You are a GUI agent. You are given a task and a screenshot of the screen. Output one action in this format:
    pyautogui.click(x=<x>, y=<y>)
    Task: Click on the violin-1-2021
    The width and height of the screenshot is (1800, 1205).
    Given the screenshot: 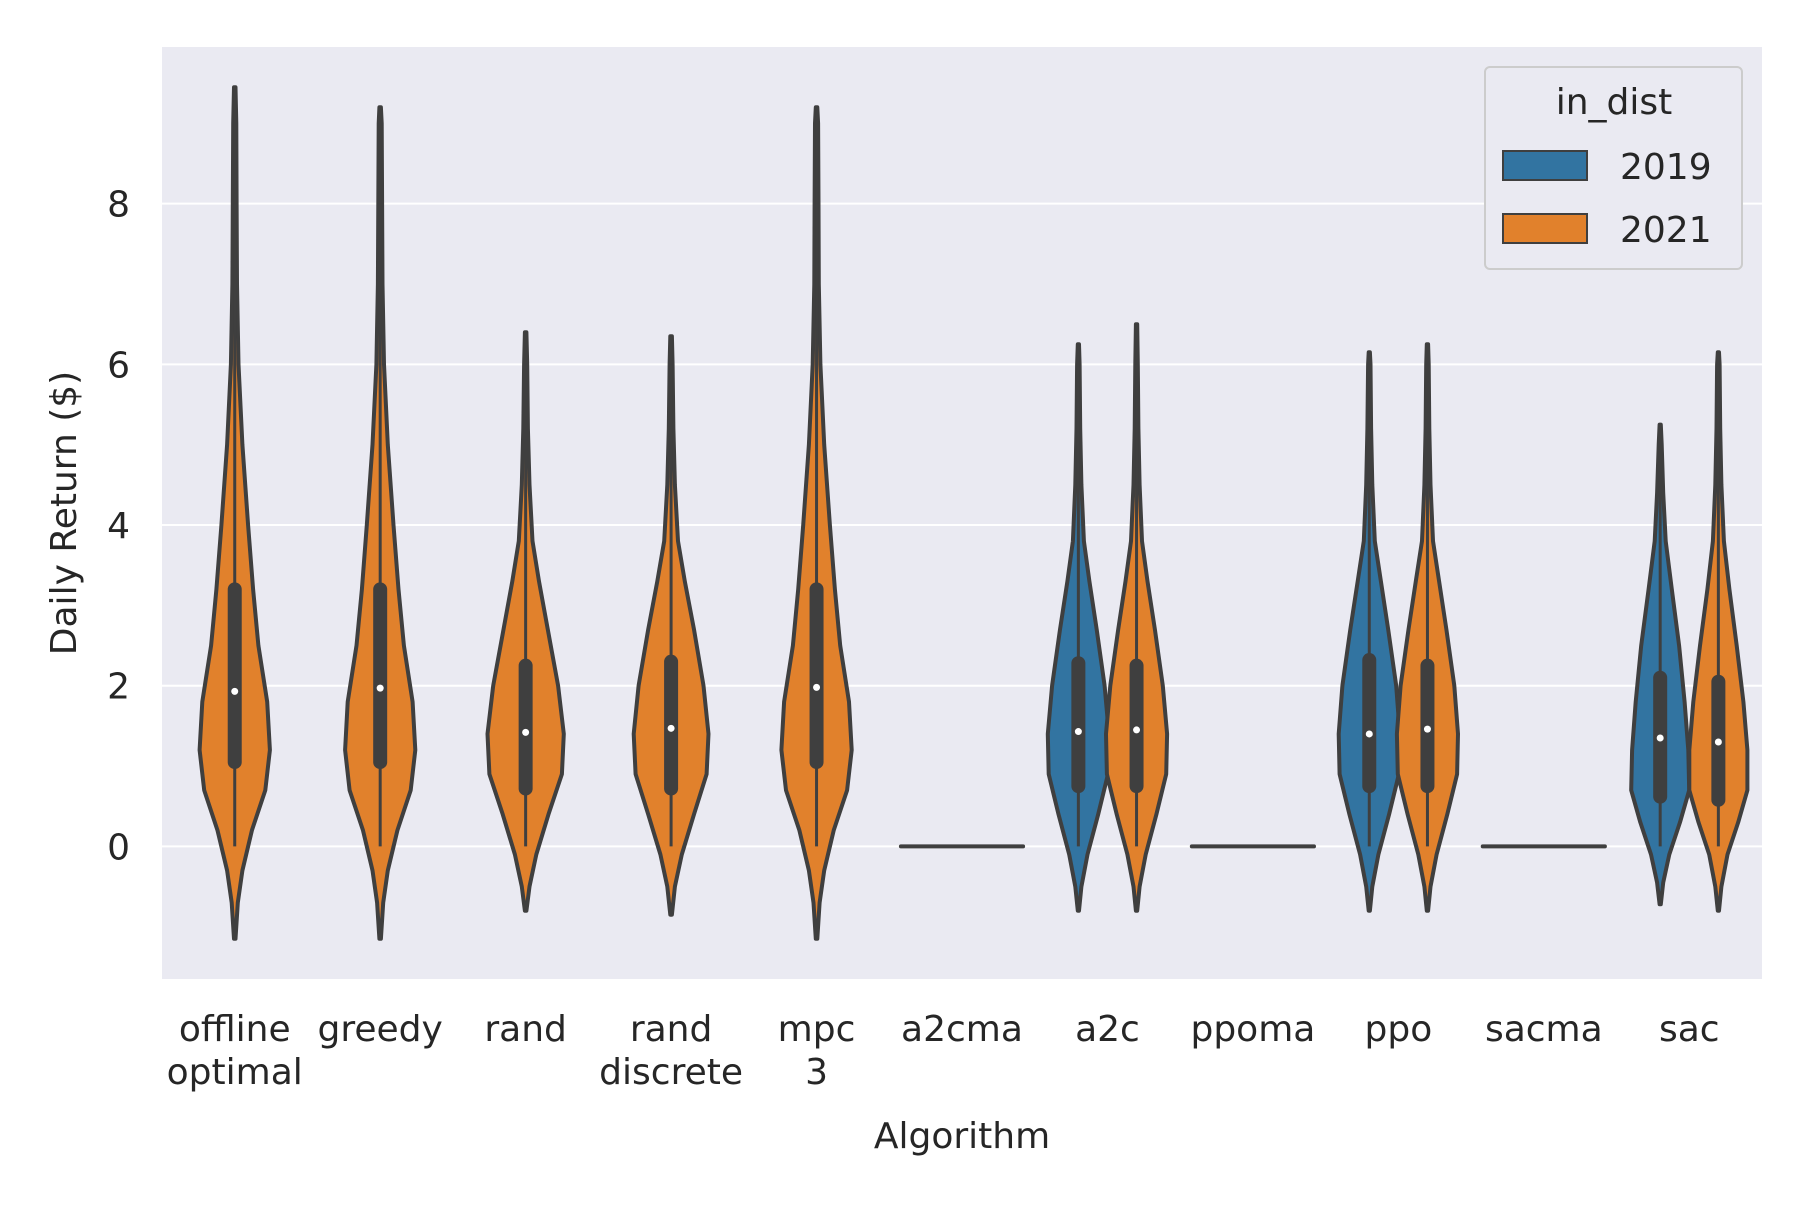 What is the action you would take?
    pyautogui.click(x=380, y=523)
    